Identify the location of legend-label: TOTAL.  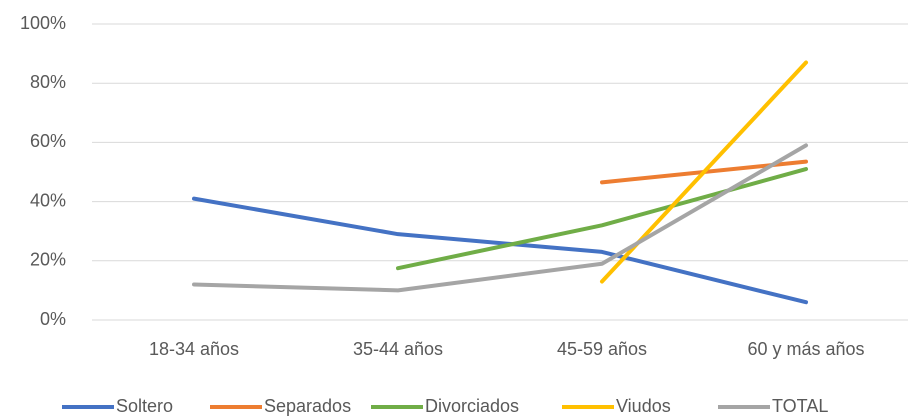
(800, 406).